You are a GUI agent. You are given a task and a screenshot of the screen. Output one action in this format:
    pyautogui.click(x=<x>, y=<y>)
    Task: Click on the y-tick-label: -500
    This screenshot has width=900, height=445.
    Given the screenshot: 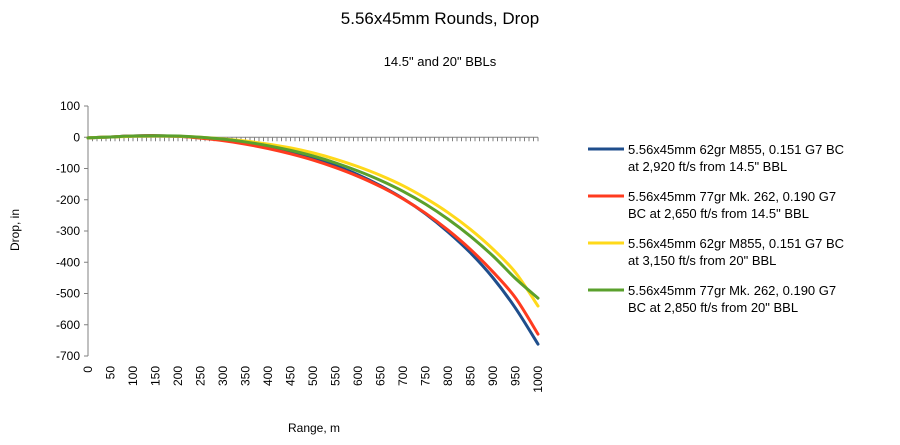 What is the action you would take?
    pyautogui.click(x=68, y=294)
    